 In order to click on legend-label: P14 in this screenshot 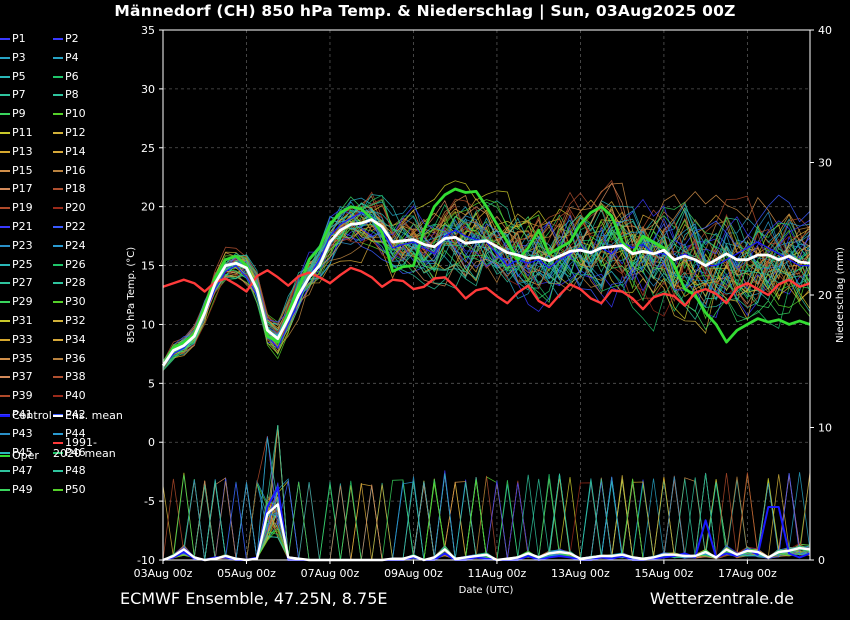, I will do `click(75, 151)`.